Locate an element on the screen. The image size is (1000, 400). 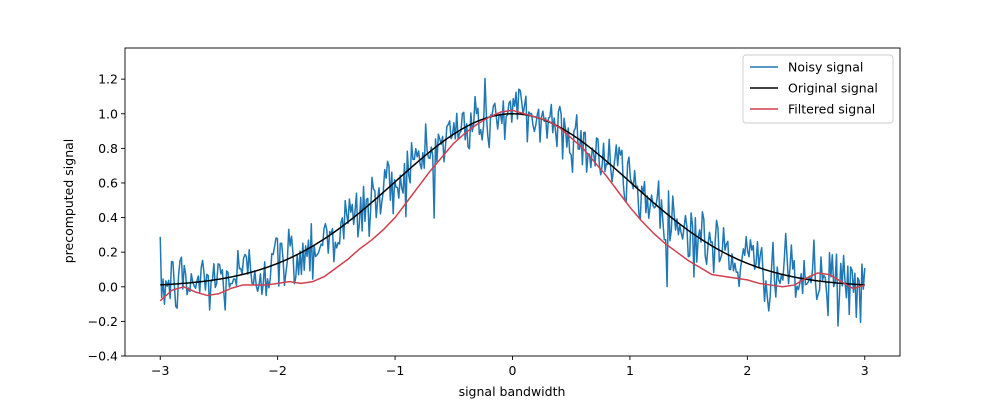
y-tick-label: 0.4 is located at coordinates (108, 217).